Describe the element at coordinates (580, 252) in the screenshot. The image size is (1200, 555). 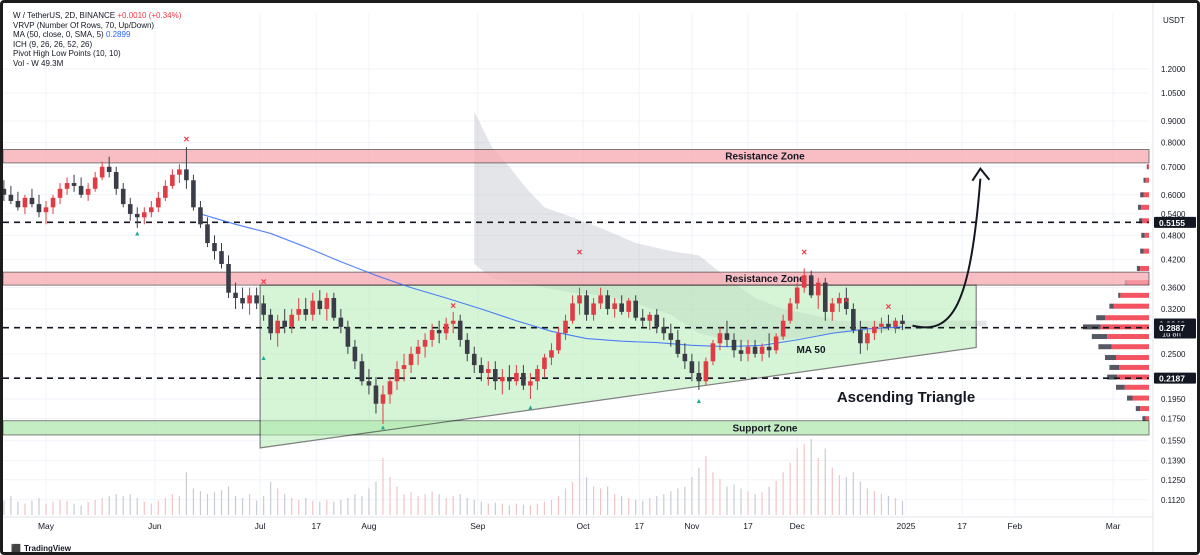
I see `pivot-high-marker: ×` at that location.